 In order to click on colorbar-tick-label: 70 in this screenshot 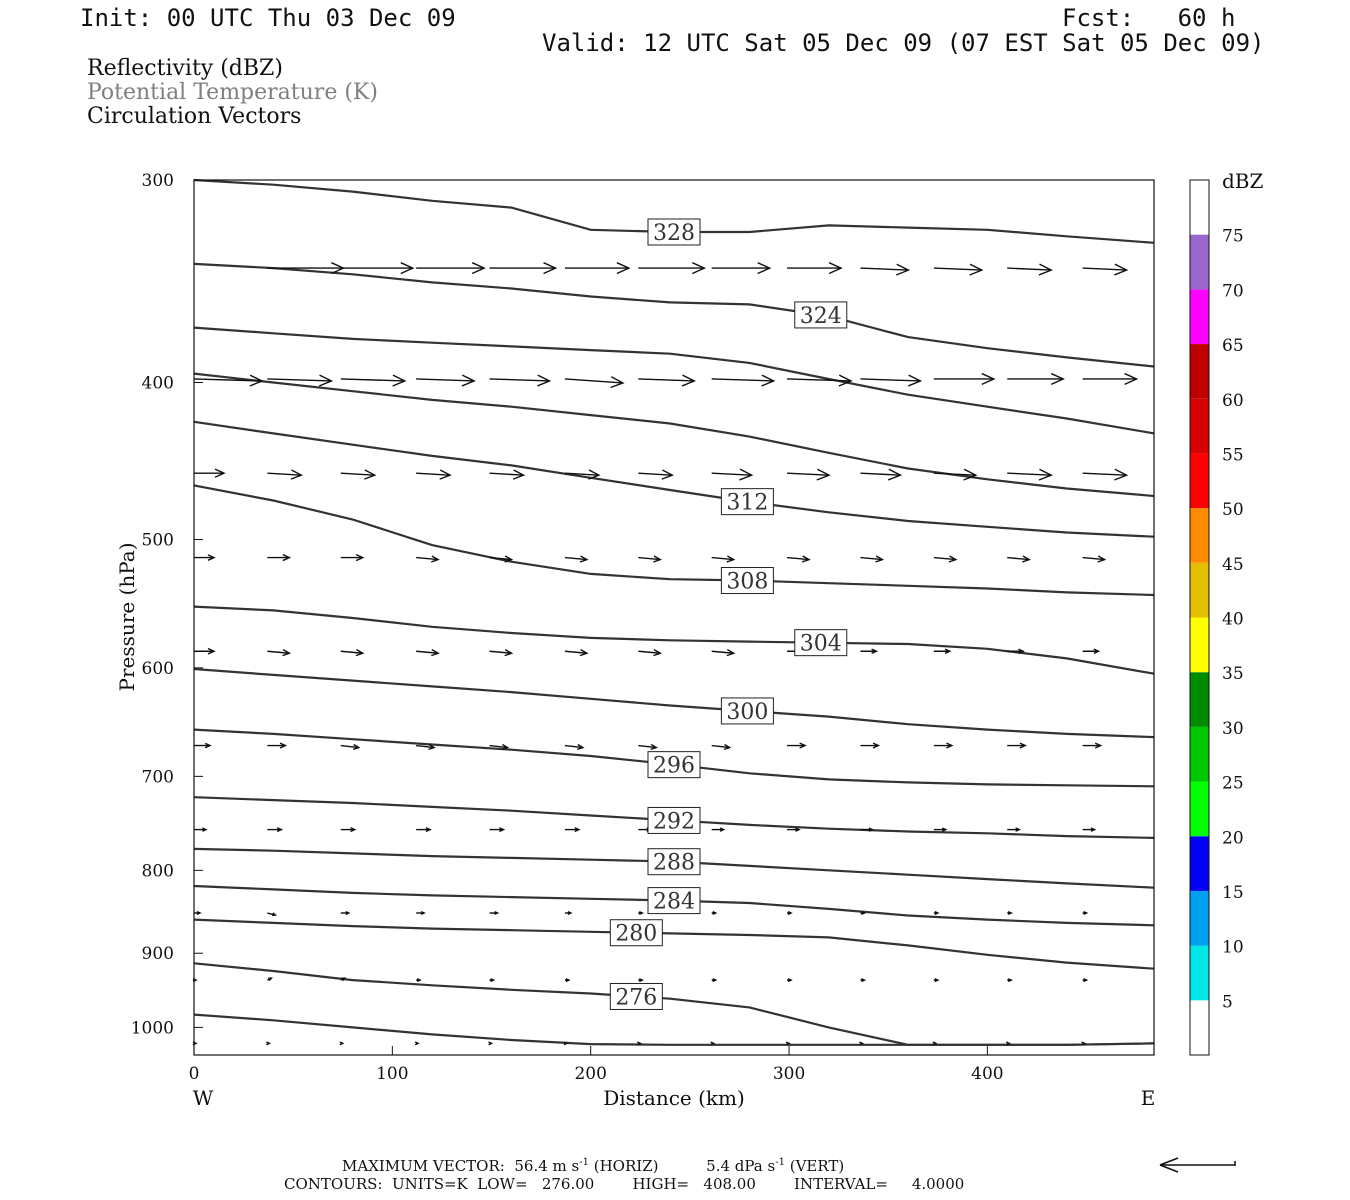, I will do `click(1233, 291)`.